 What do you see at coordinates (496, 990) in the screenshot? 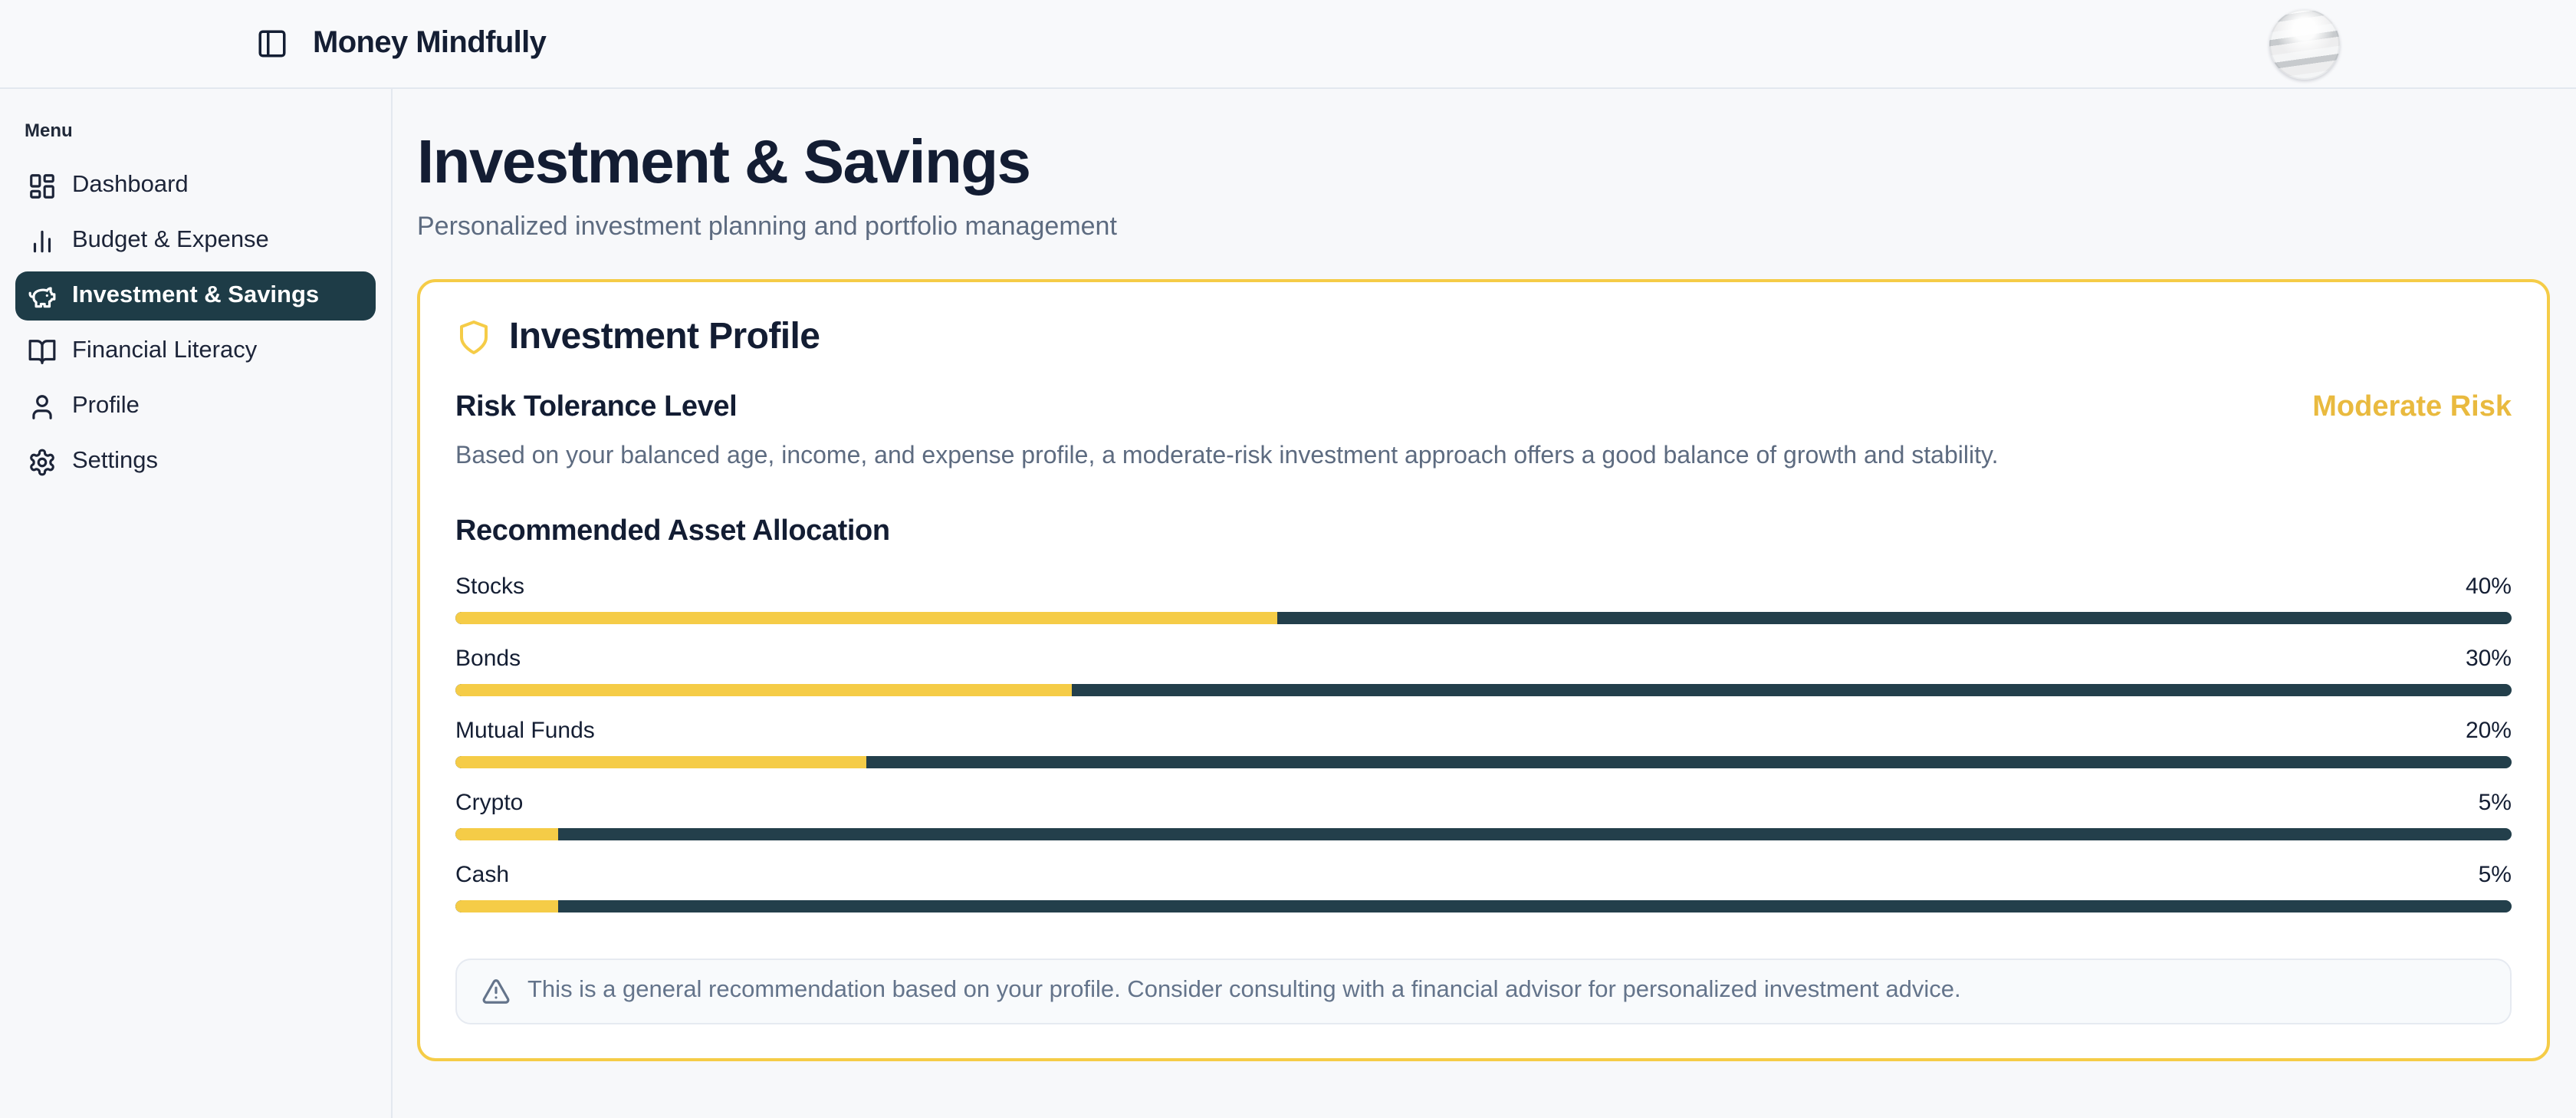
I see `alert-triangle-icon` at bounding box center [496, 990].